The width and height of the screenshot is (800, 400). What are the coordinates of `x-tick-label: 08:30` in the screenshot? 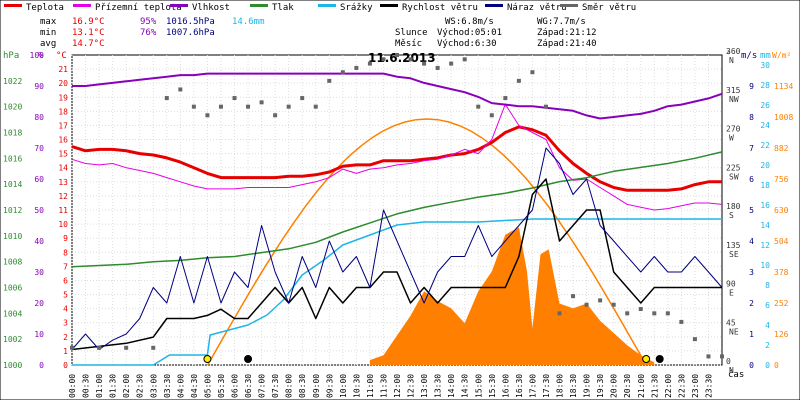 It's located at (302, 386).